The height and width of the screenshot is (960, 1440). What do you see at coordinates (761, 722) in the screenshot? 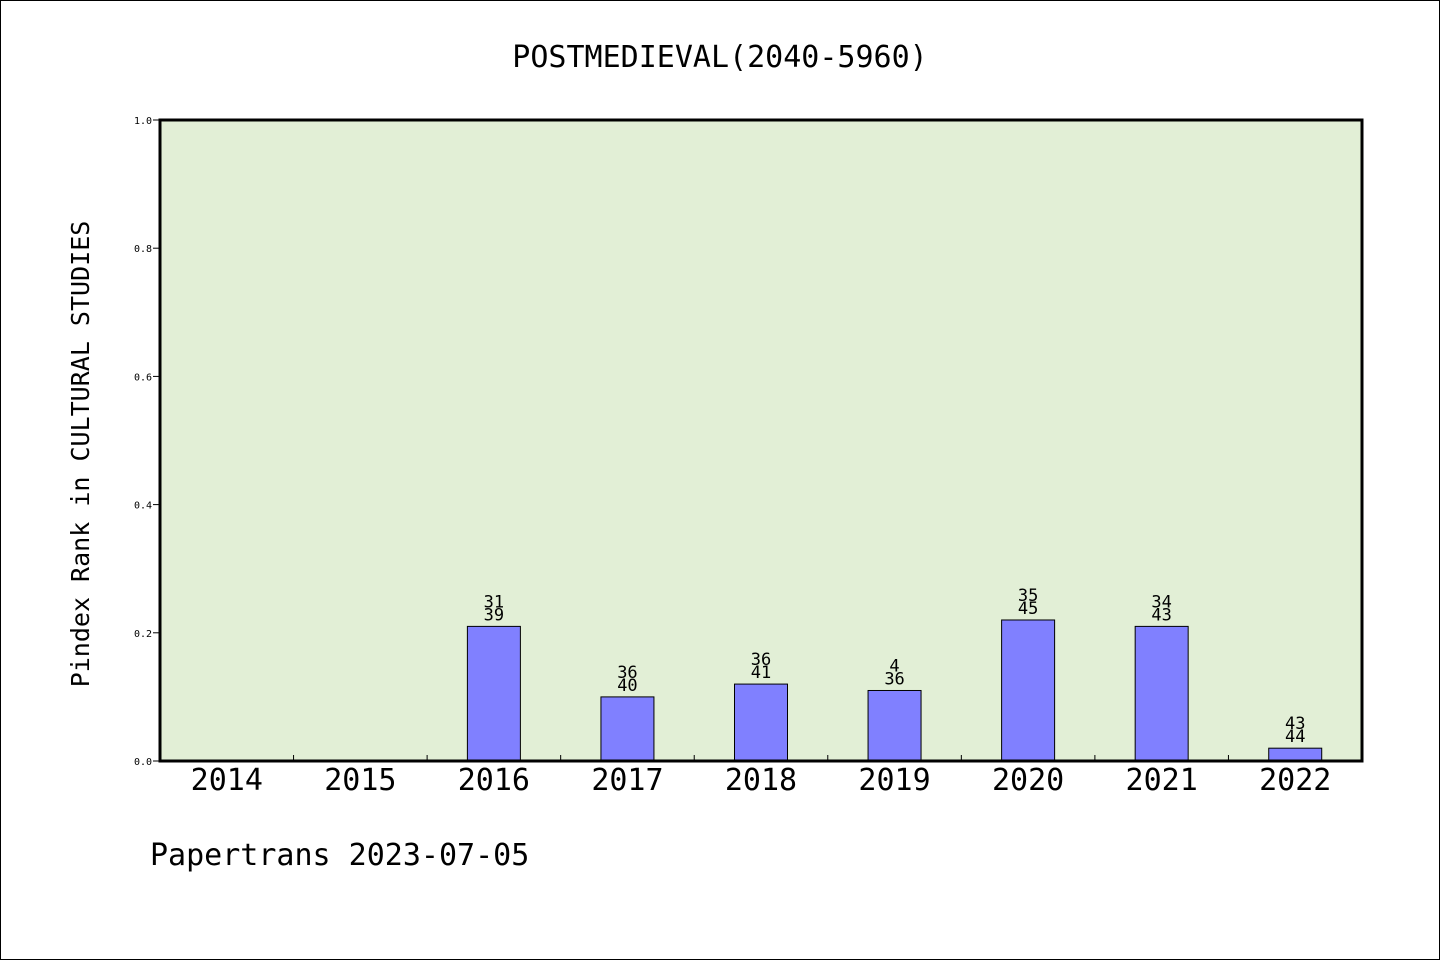
I see `bar-2018` at bounding box center [761, 722].